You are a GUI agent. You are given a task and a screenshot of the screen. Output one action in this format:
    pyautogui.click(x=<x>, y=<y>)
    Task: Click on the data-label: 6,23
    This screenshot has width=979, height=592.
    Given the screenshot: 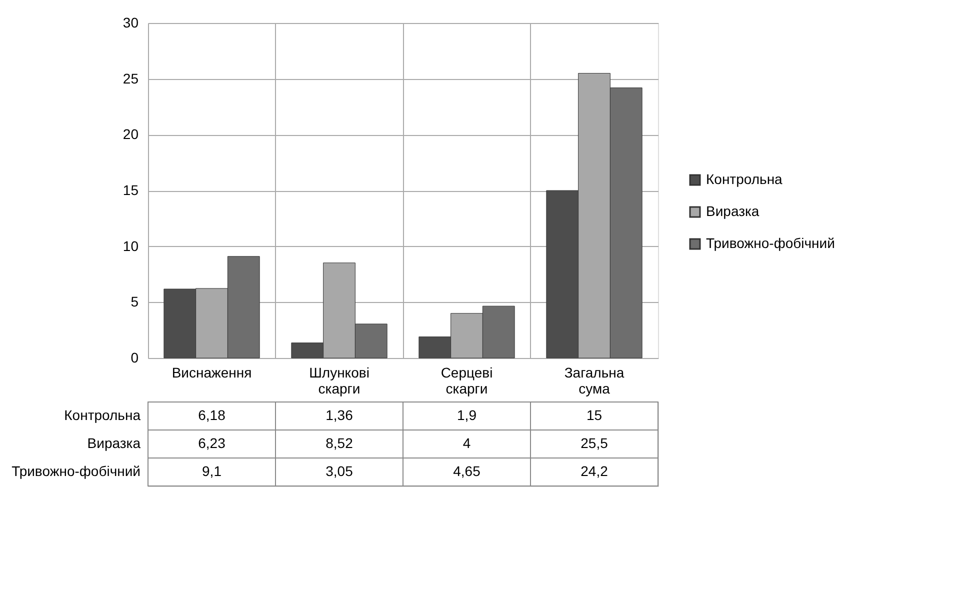 What is the action you would take?
    pyautogui.click(x=212, y=443)
    